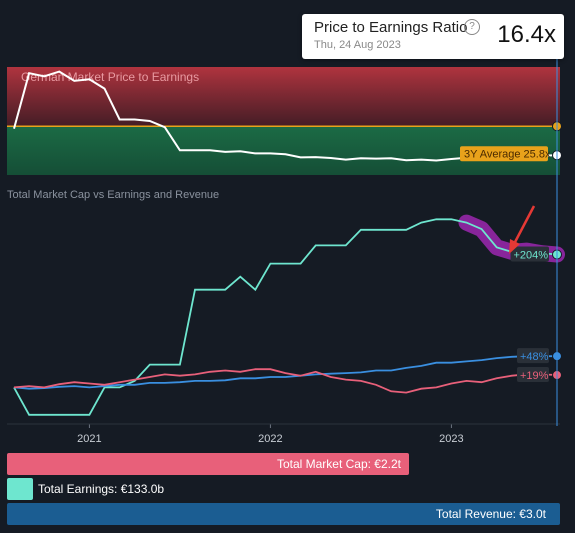  I want to click on x-tick-label-2021: 2021, so click(89, 439).